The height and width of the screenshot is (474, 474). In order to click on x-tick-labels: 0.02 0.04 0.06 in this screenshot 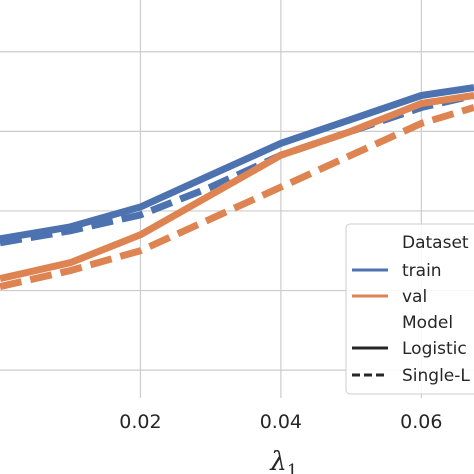, I will do `click(280, 422)`.